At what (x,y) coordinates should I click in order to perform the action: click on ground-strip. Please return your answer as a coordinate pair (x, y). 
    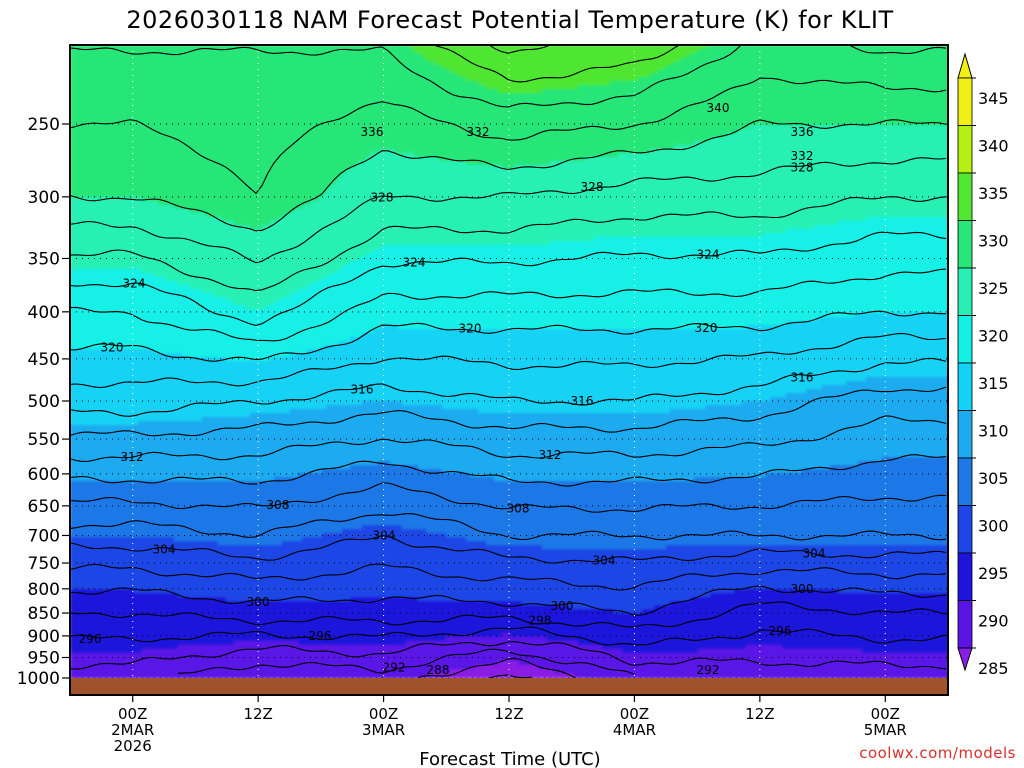
    Looking at the image, I should click on (509, 686).